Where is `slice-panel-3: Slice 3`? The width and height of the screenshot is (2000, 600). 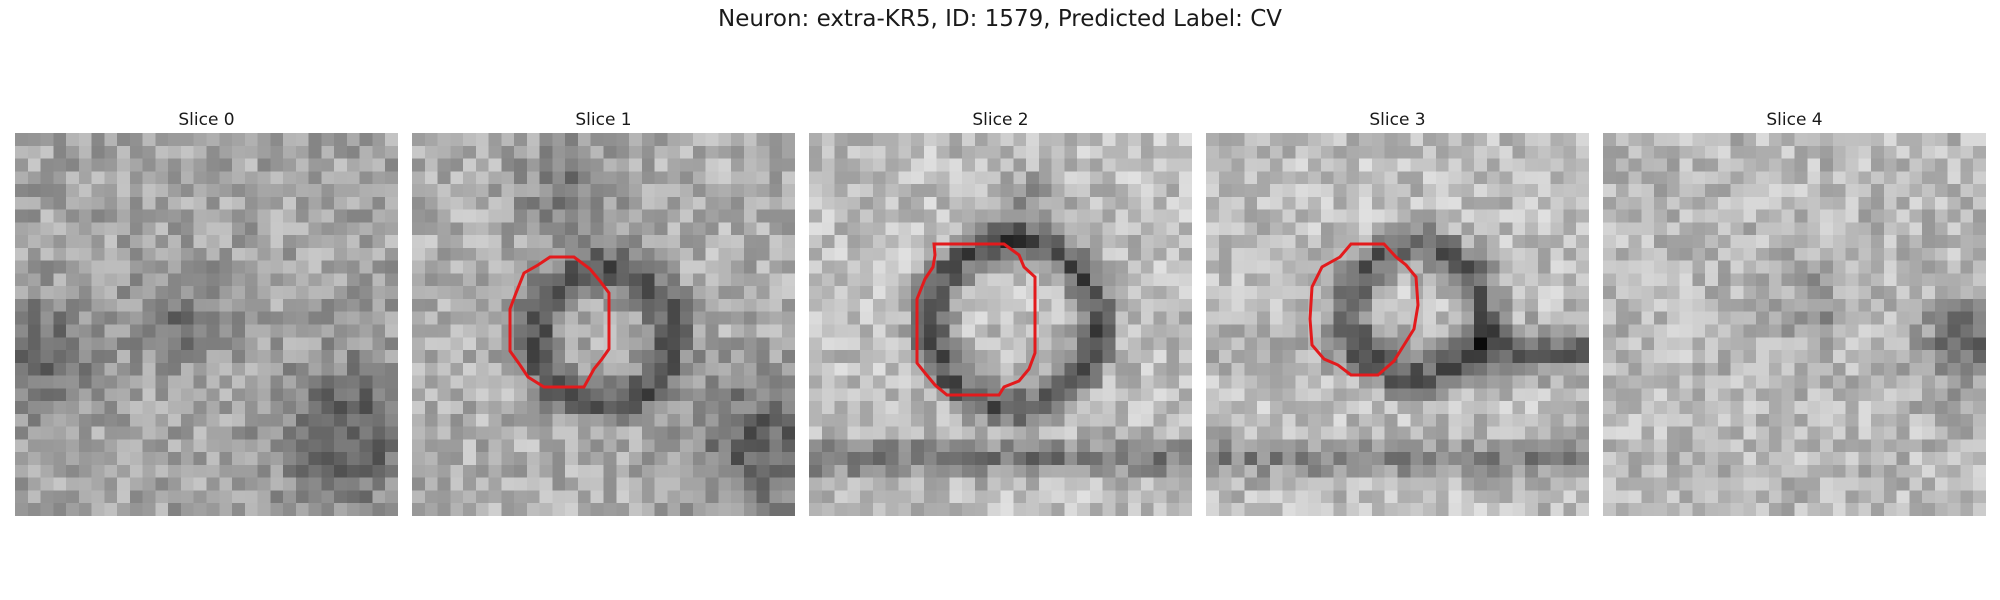 slice-panel-3: Slice 3 is located at coordinates (1397, 312).